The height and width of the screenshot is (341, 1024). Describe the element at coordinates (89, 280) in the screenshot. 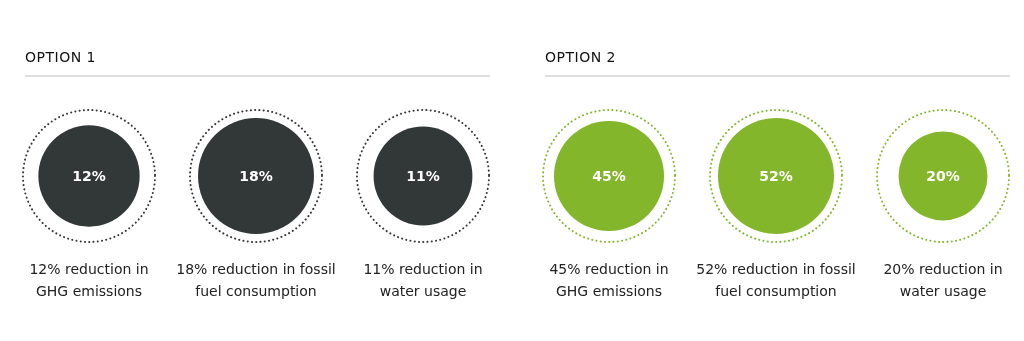

I see `category-label: 12% reduction in GHG emissions` at that location.